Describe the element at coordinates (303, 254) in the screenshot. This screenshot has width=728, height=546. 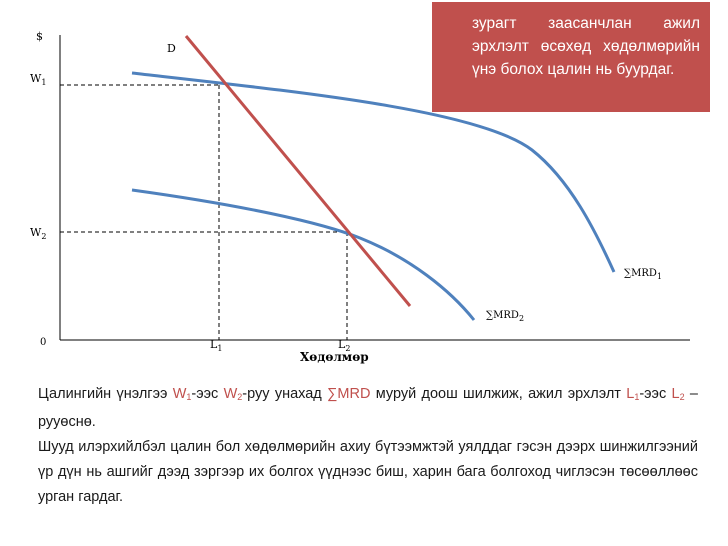
I see `mrd2-curve` at that location.